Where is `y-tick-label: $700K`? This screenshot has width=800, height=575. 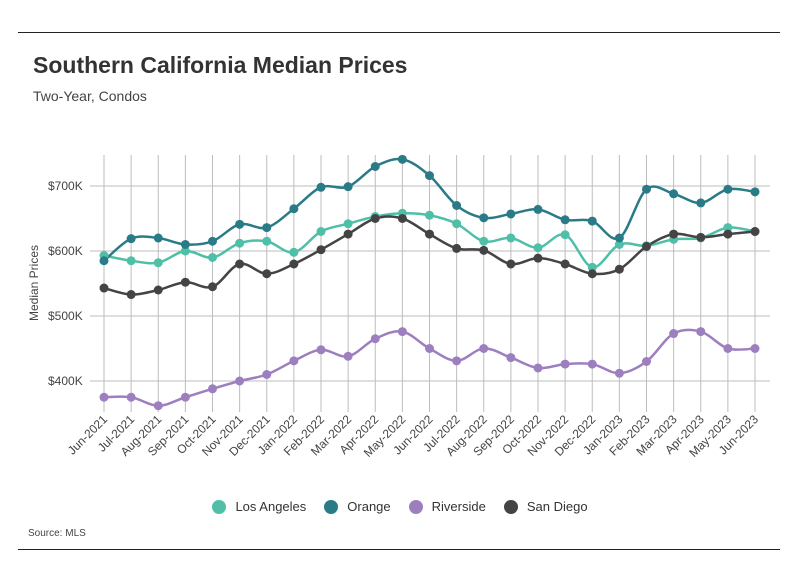
y-tick-label: $700K is located at coordinates (65, 186).